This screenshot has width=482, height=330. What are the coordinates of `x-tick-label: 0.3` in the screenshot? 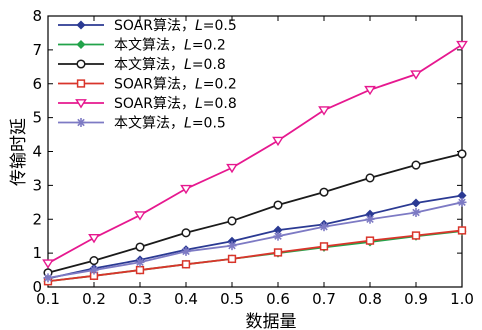 It's located at (140, 299).